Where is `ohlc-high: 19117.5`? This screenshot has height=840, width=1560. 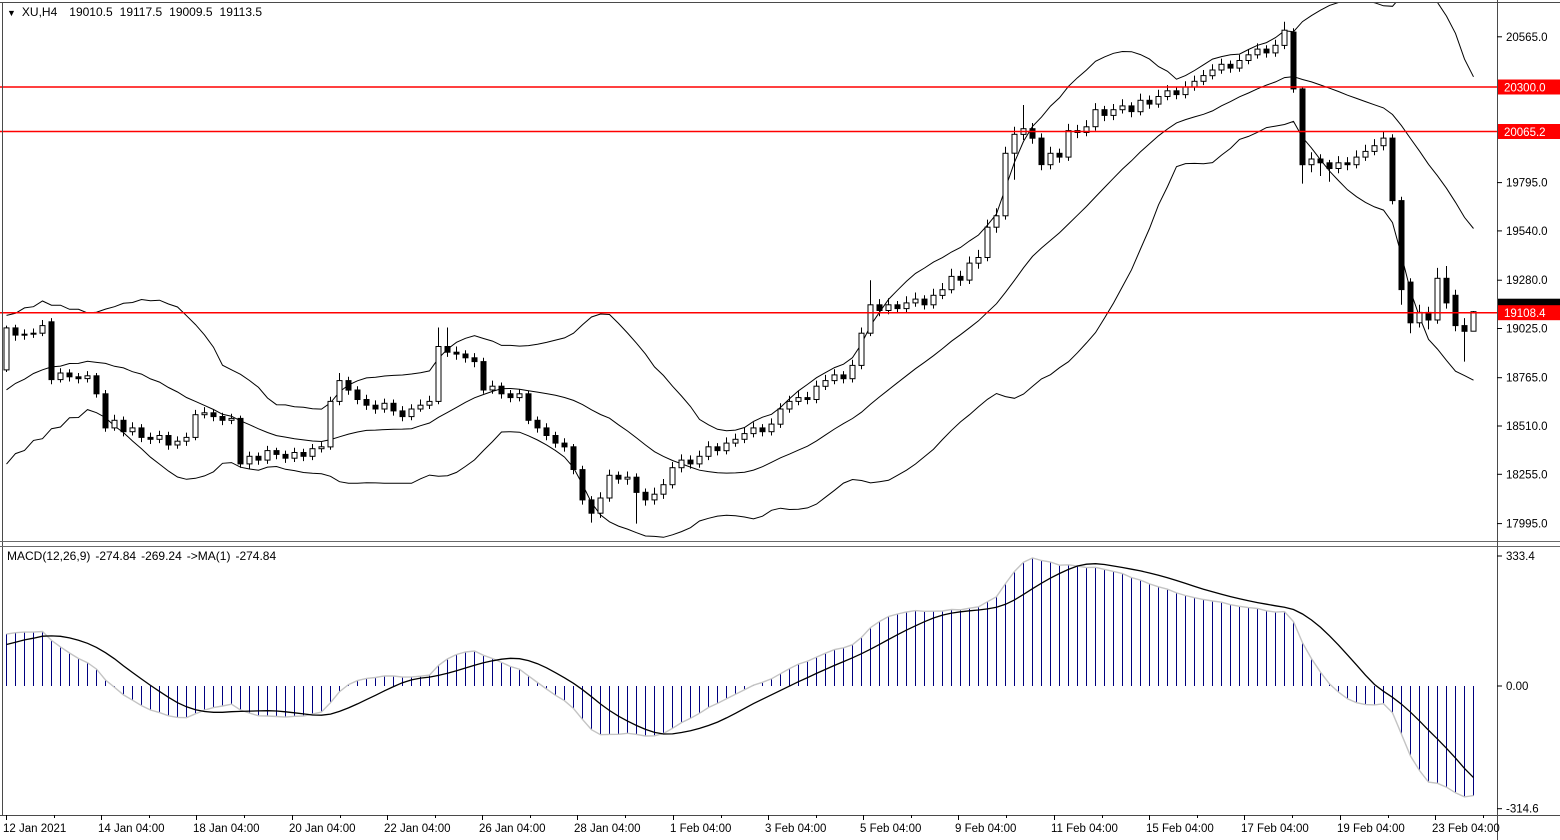 ohlc-high: 19117.5 is located at coordinates (141, 12).